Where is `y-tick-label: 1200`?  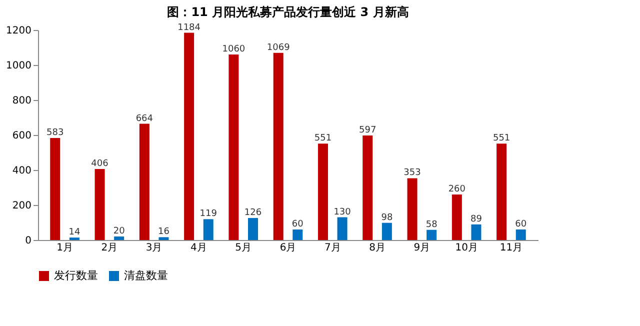
y-tick-label: 1200 is located at coordinates (19, 31).